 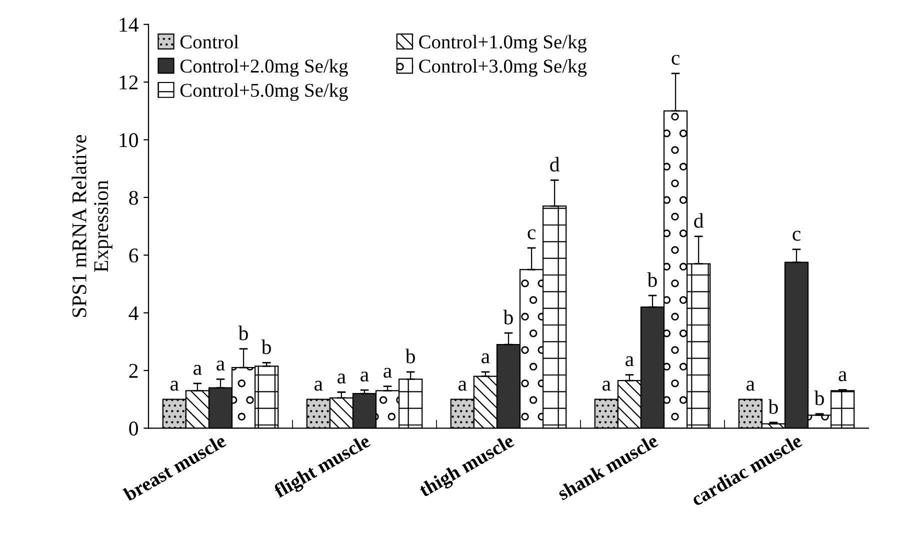 What do you see at coordinates (133, 429) in the screenshot?
I see `y-tick-label: 0` at bounding box center [133, 429].